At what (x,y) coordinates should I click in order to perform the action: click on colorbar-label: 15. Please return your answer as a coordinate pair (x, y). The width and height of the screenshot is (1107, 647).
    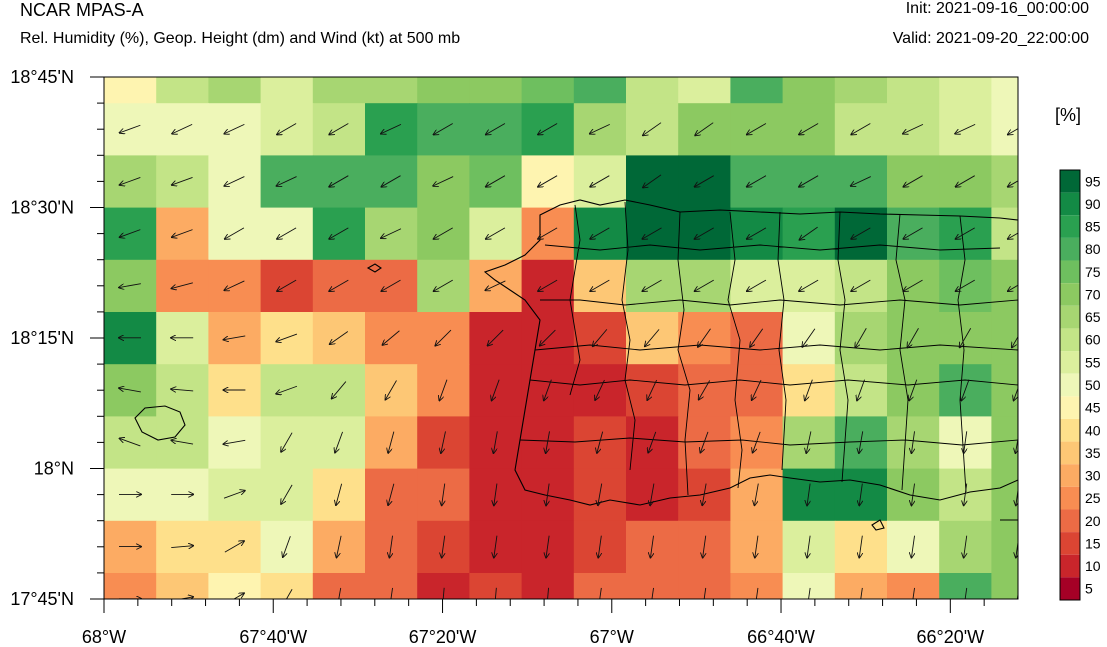
    Looking at the image, I should click on (1093, 543).